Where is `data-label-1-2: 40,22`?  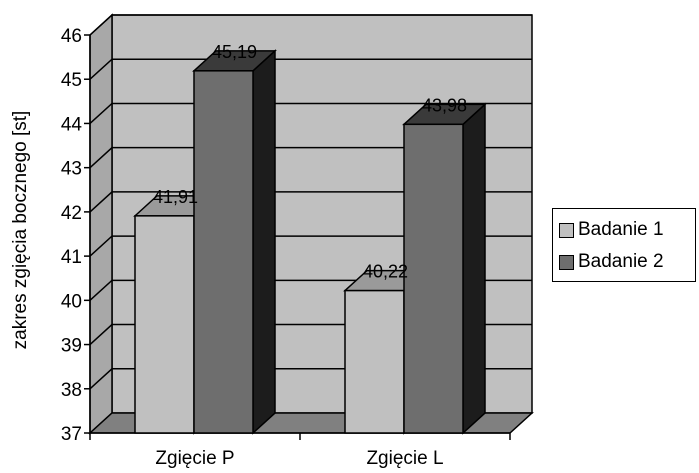
data-label-1-2: 40,22 is located at coordinates (385, 272).